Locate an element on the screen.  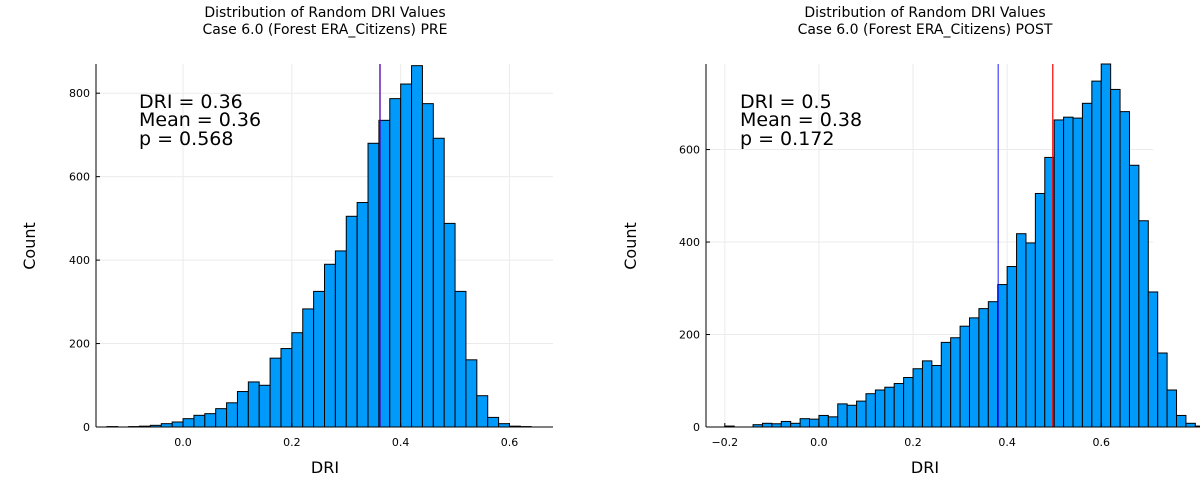
annotation-p-post: p = 0.172 is located at coordinates (787, 139).